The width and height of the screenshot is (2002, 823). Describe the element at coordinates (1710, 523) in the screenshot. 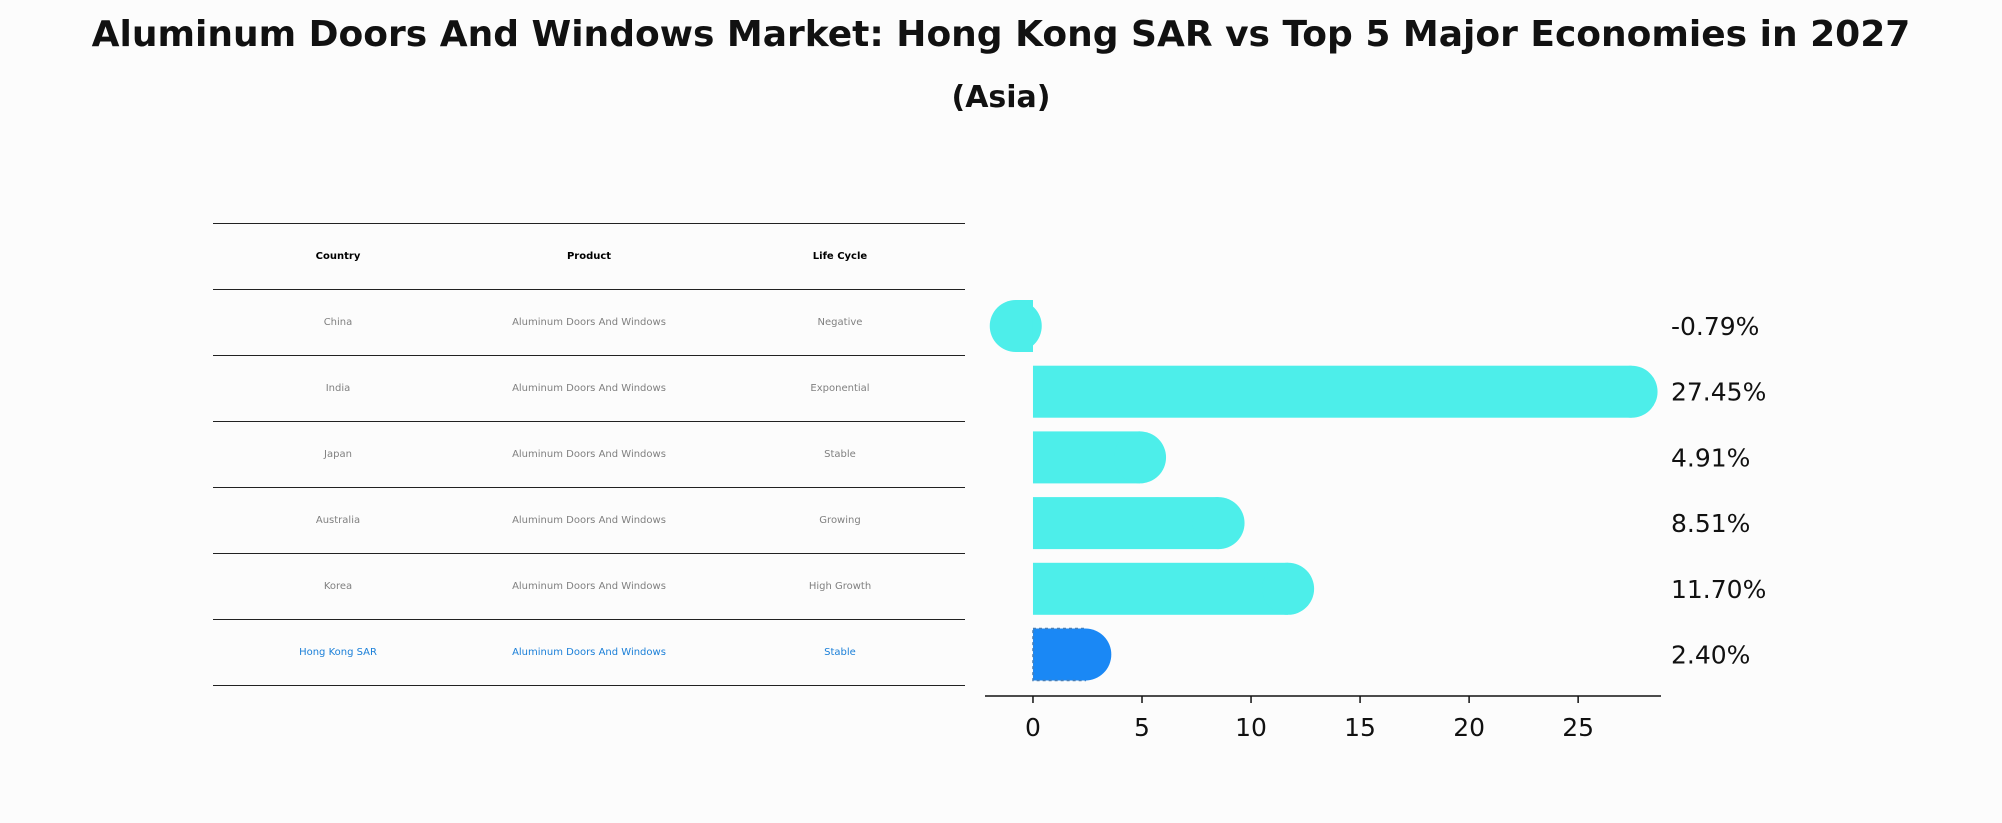

I see `value-label: 8.51%` at that location.